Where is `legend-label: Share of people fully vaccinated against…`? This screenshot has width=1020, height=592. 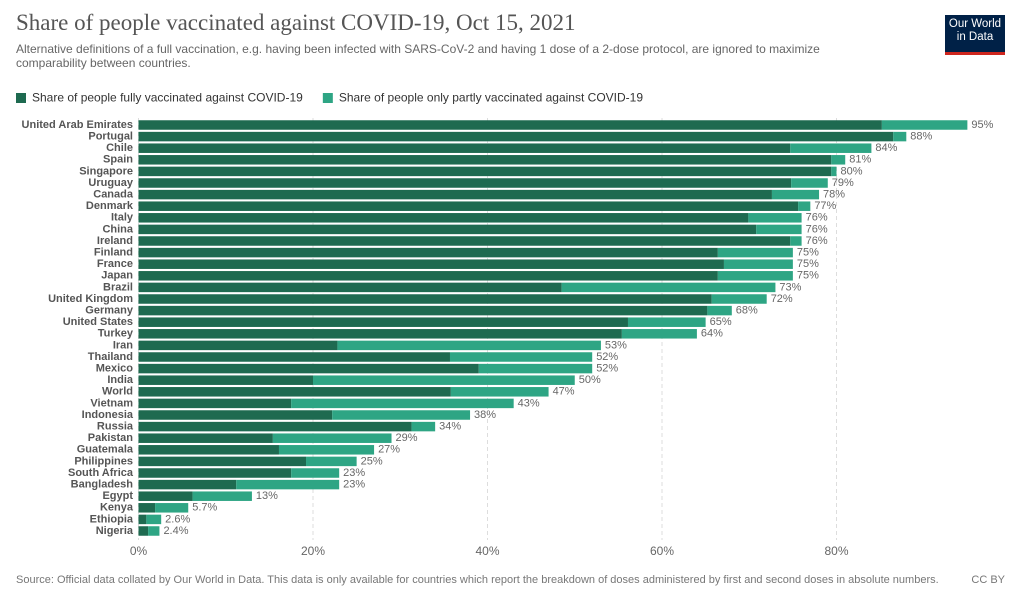
legend-label: Share of people fully vaccinated against… is located at coordinates (167, 98).